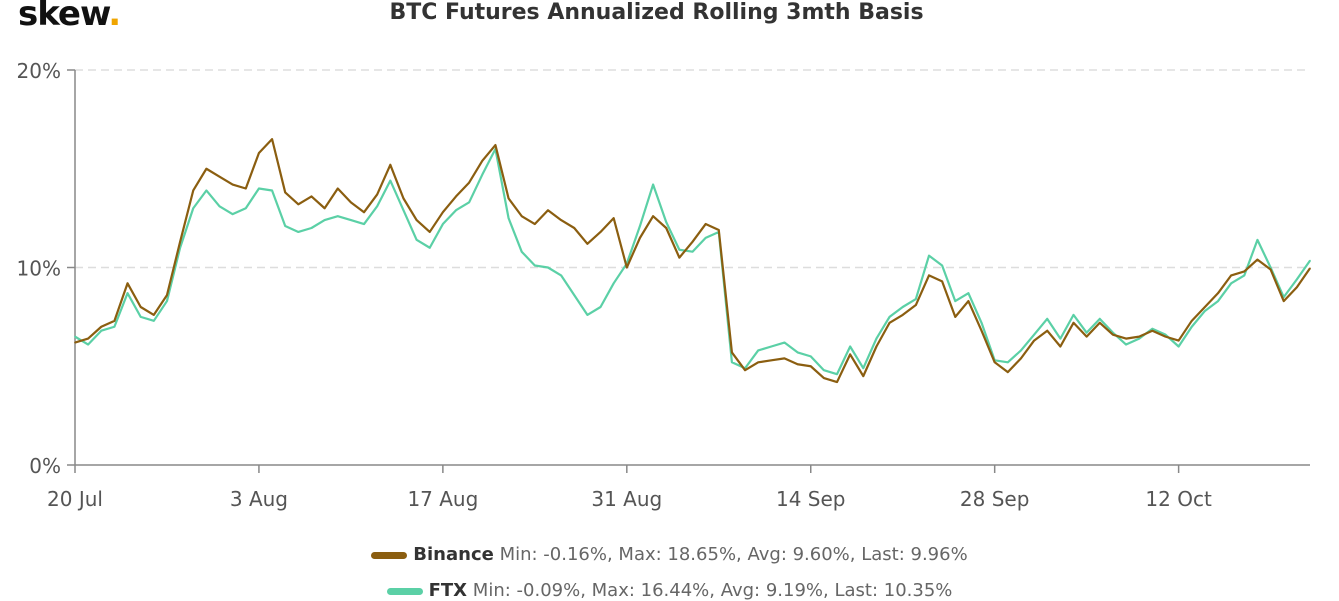  What do you see at coordinates (39, 269) in the screenshot?
I see `y-tick-label: 10%` at bounding box center [39, 269].